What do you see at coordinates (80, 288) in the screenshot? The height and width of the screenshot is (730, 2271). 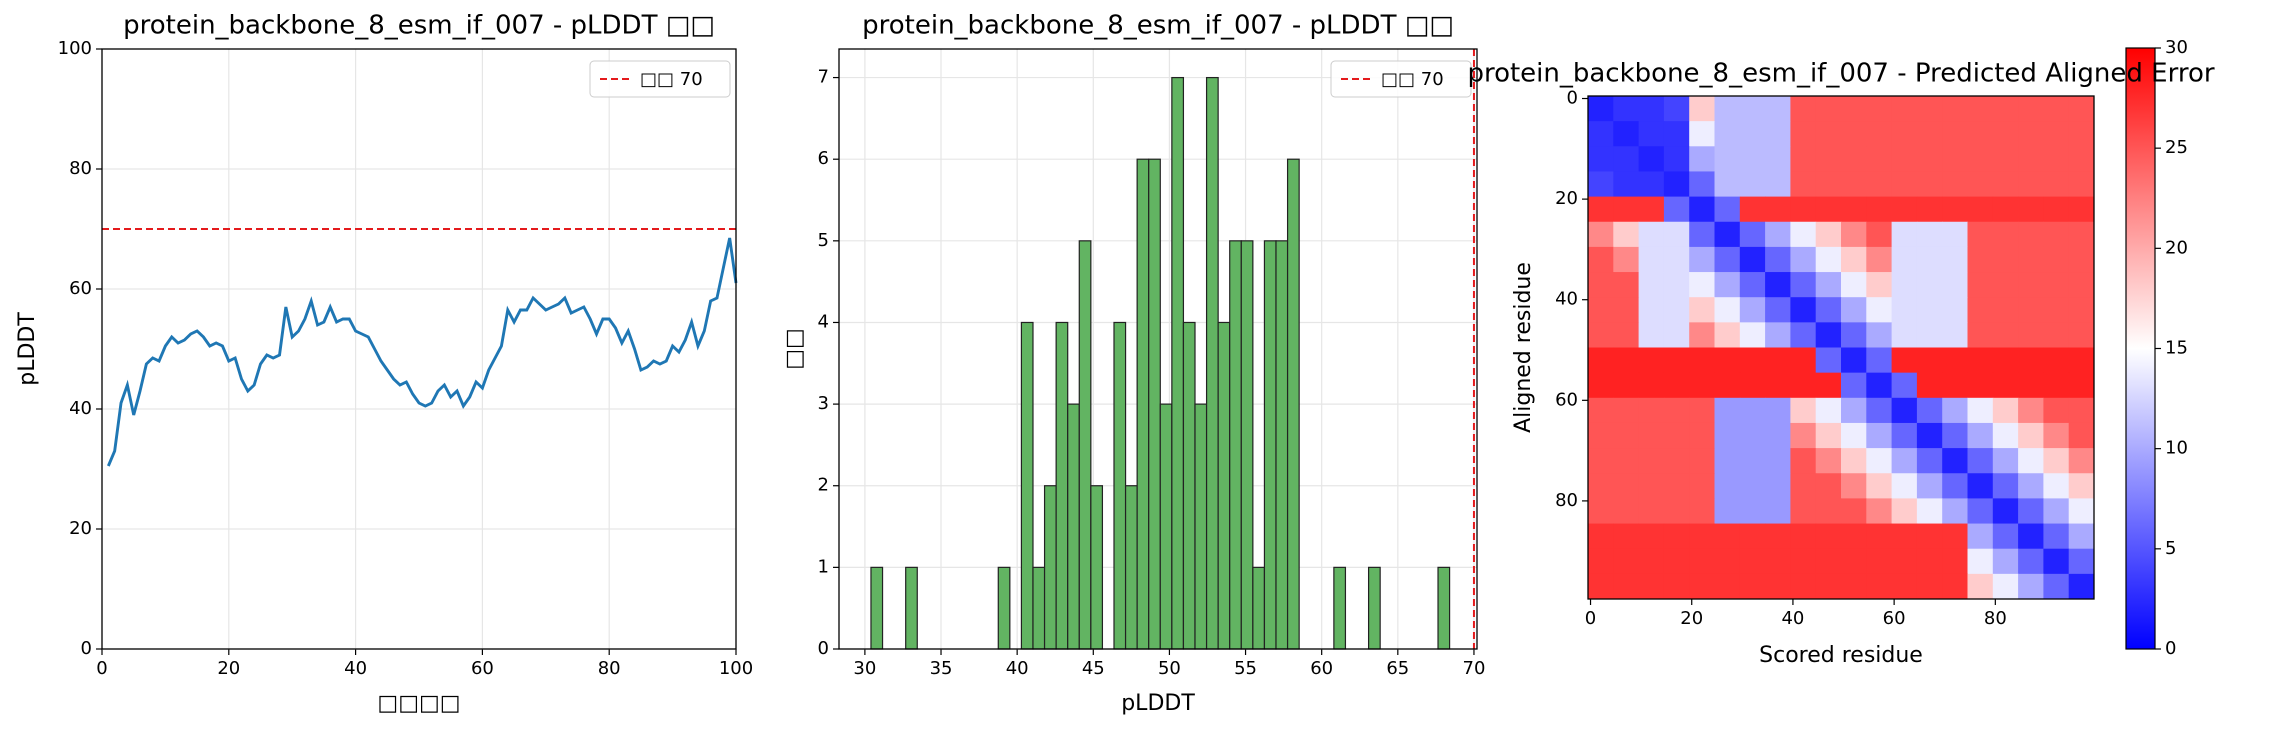 I see `y-tick-label: 60` at bounding box center [80, 288].